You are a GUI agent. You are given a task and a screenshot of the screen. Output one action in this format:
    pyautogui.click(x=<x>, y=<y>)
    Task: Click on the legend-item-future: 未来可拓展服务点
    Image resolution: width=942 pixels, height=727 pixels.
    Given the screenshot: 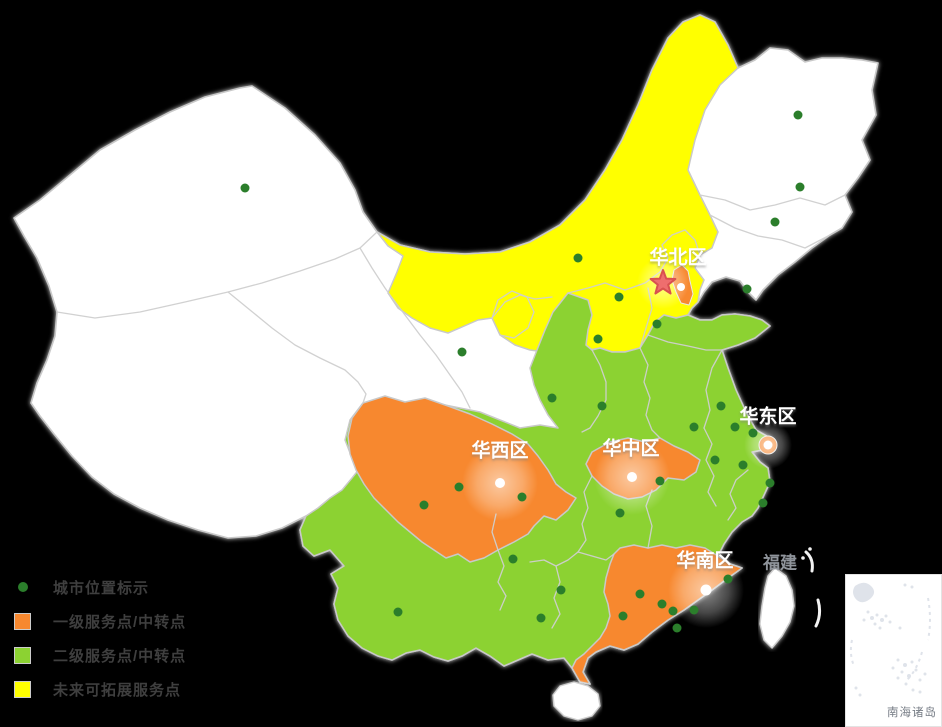 What is the action you would take?
    pyautogui.click(x=100, y=689)
    